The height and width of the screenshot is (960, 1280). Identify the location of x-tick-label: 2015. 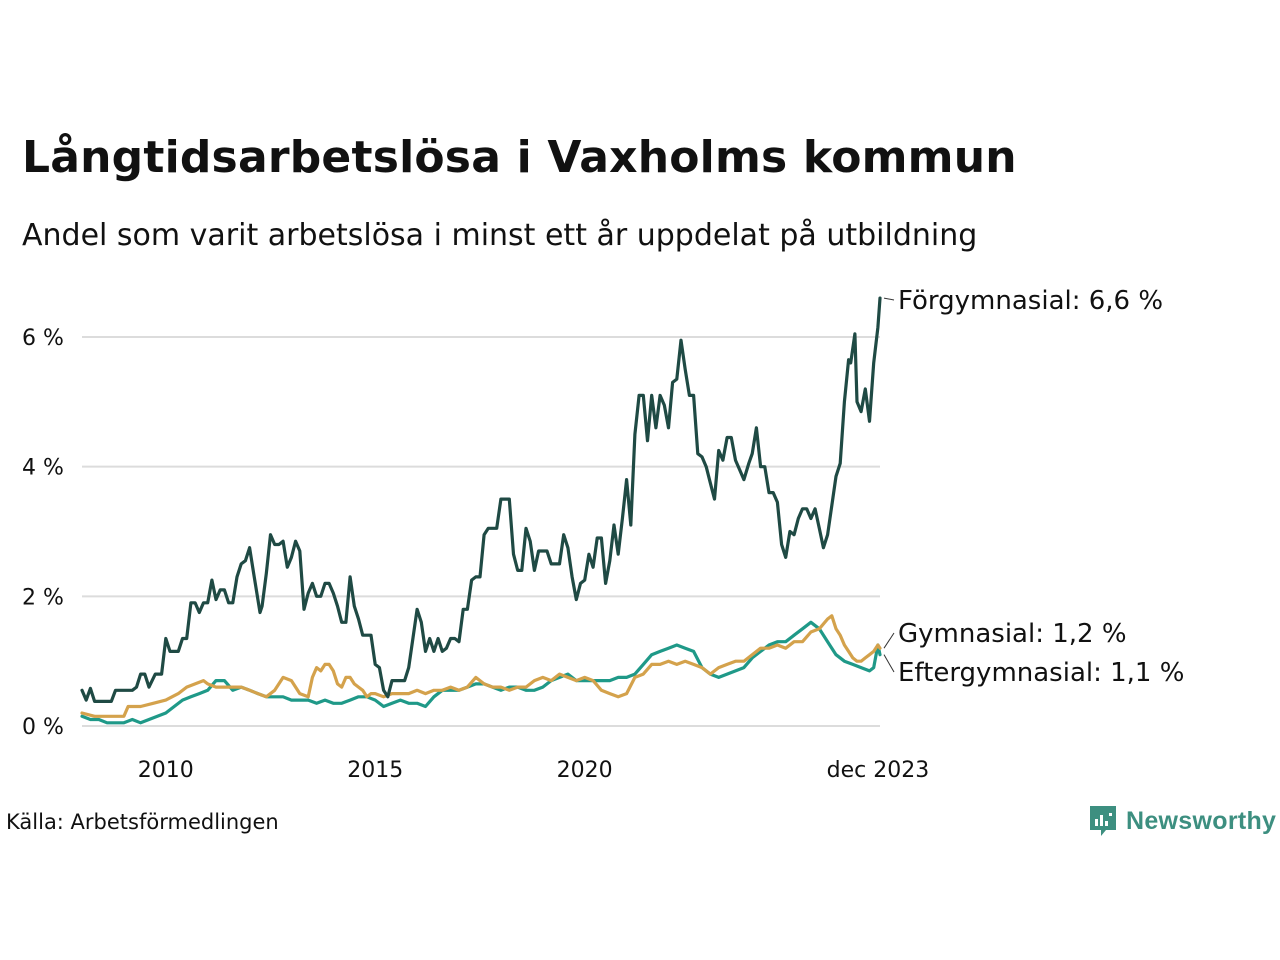
(375, 770).